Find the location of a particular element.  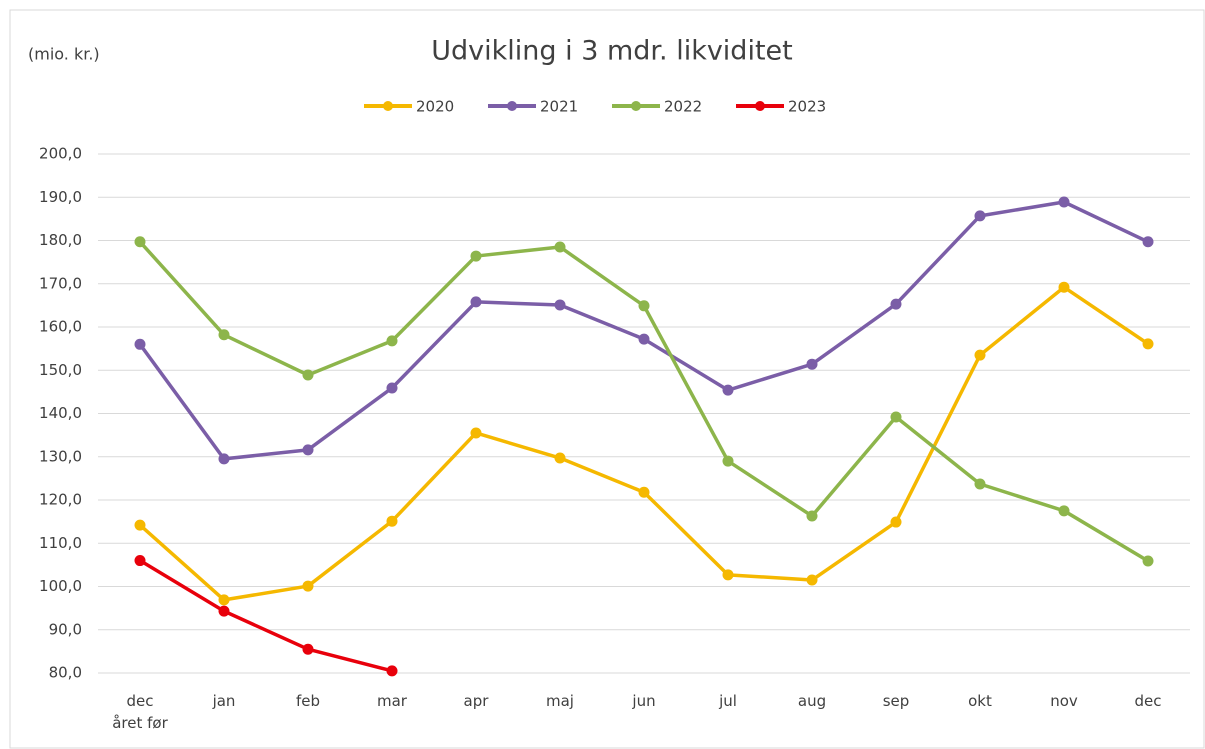

y-tick-label: 160,0 is located at coordinates (60, 327).